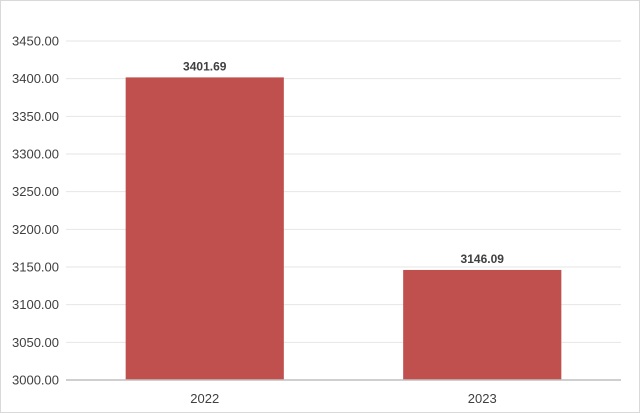 The height and width of the screenshot is (413, 640). I want to click on y-tick-label: 3100.00, so click(35, 304).